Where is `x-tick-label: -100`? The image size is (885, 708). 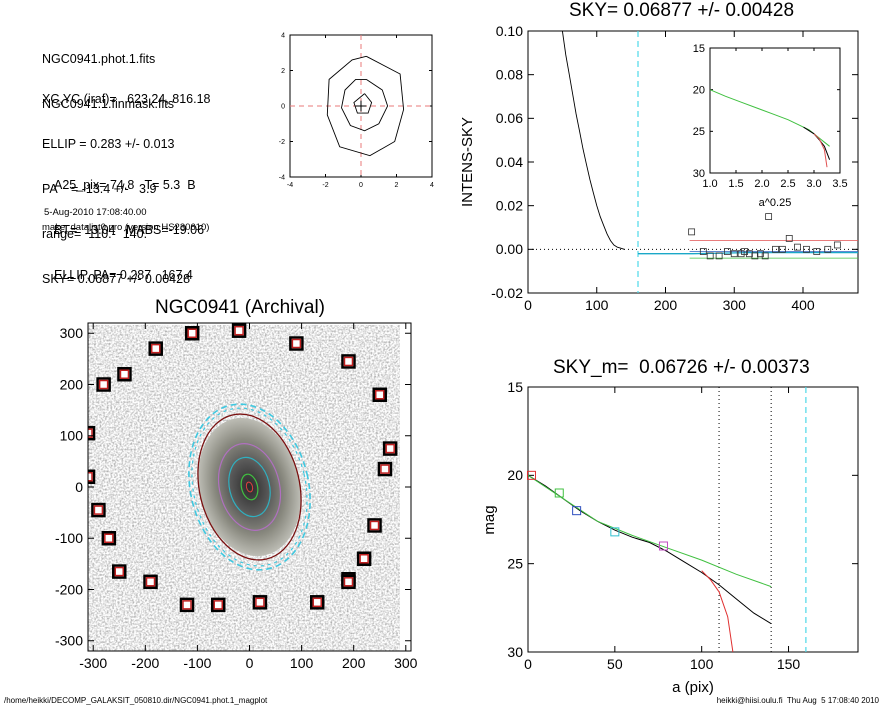
x-tick-label: -100 is located at coordinates (197, 663).